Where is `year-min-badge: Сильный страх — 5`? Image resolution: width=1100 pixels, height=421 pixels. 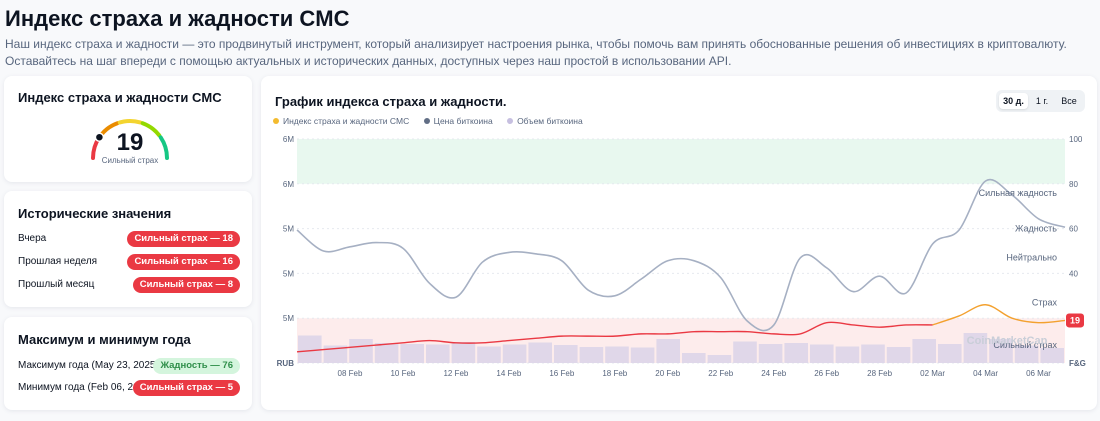
year-min-badge: Сильный страх — 5 is located at coordinates (186, 388).